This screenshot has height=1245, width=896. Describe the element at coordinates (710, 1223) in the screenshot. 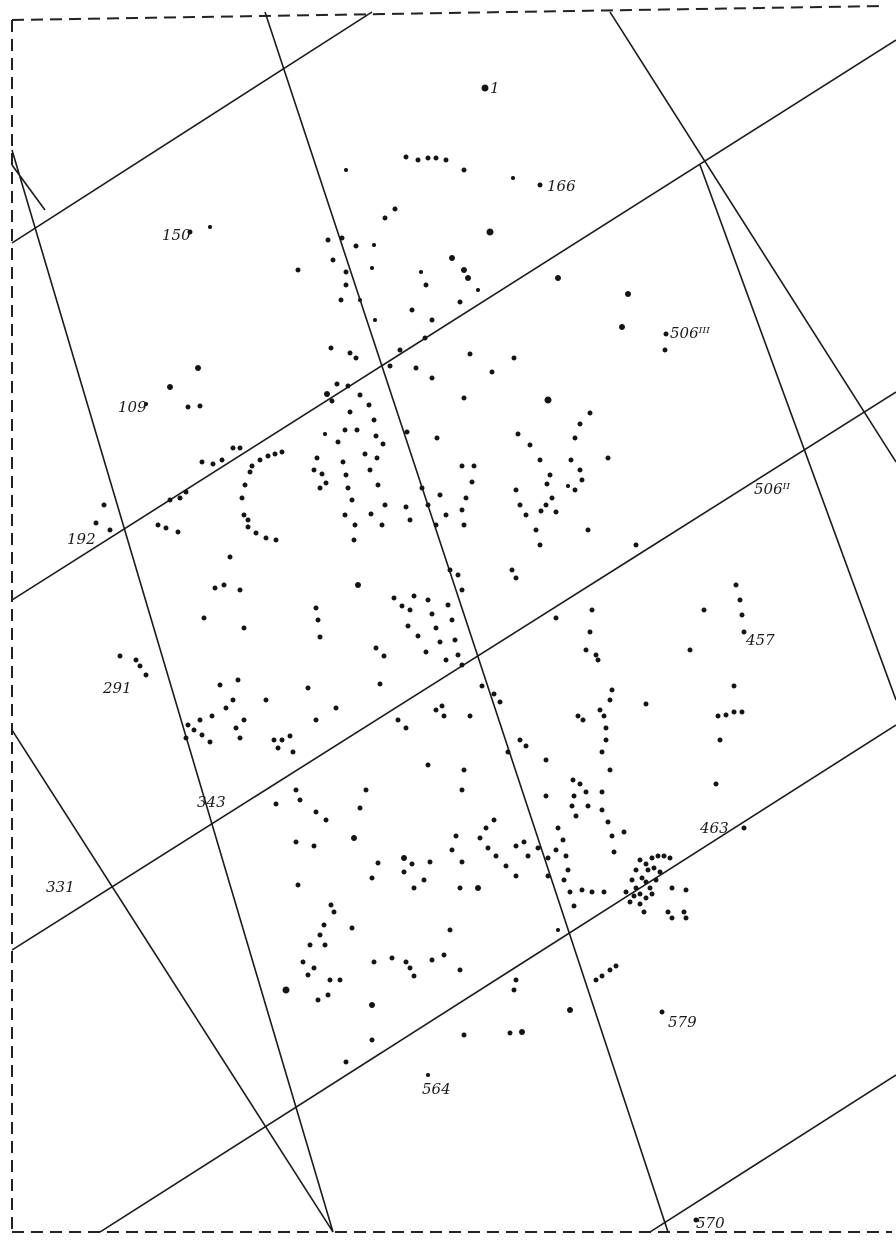

I see `star-label: 570` at that location.